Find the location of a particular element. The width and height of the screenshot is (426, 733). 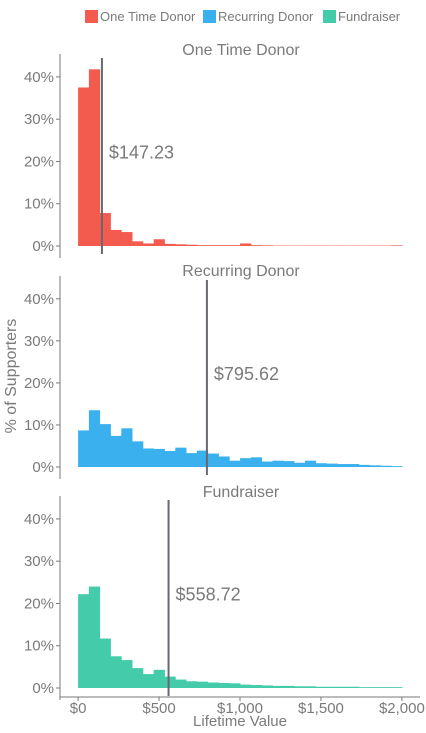

x-tick-label: $500 is located at coordinates (158, 708).